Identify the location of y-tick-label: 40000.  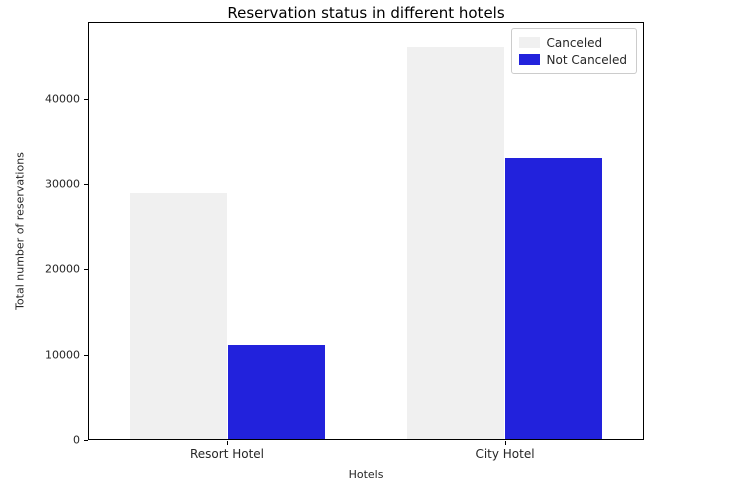
(62, 99).